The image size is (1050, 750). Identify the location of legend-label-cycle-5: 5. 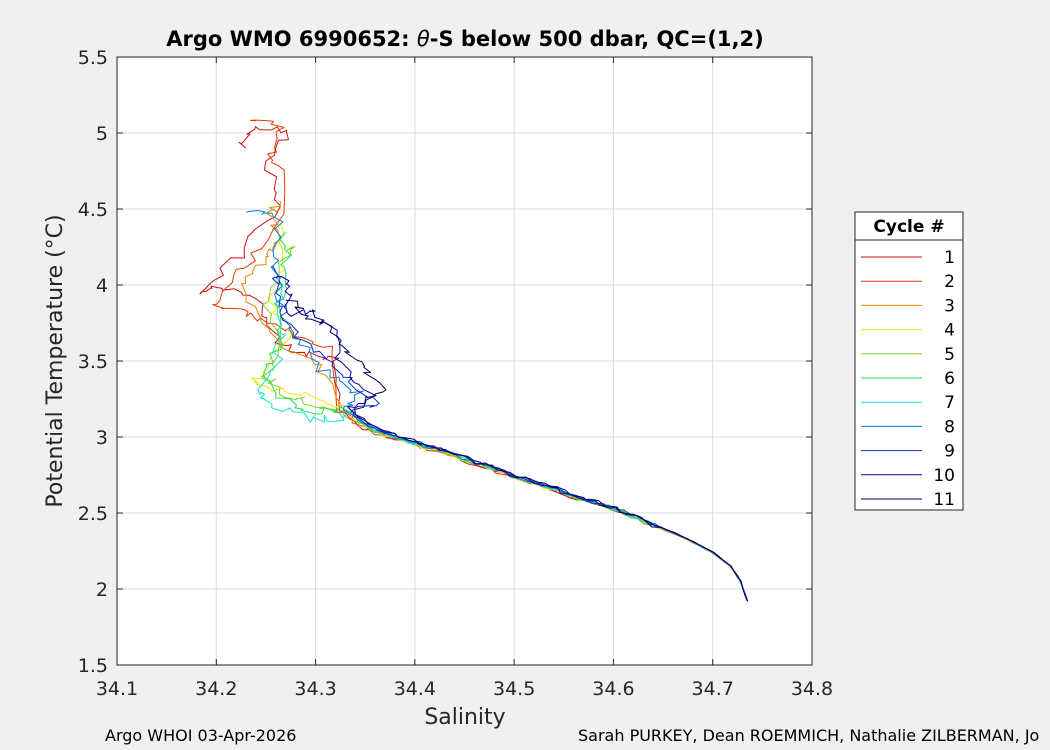
(949, 355).